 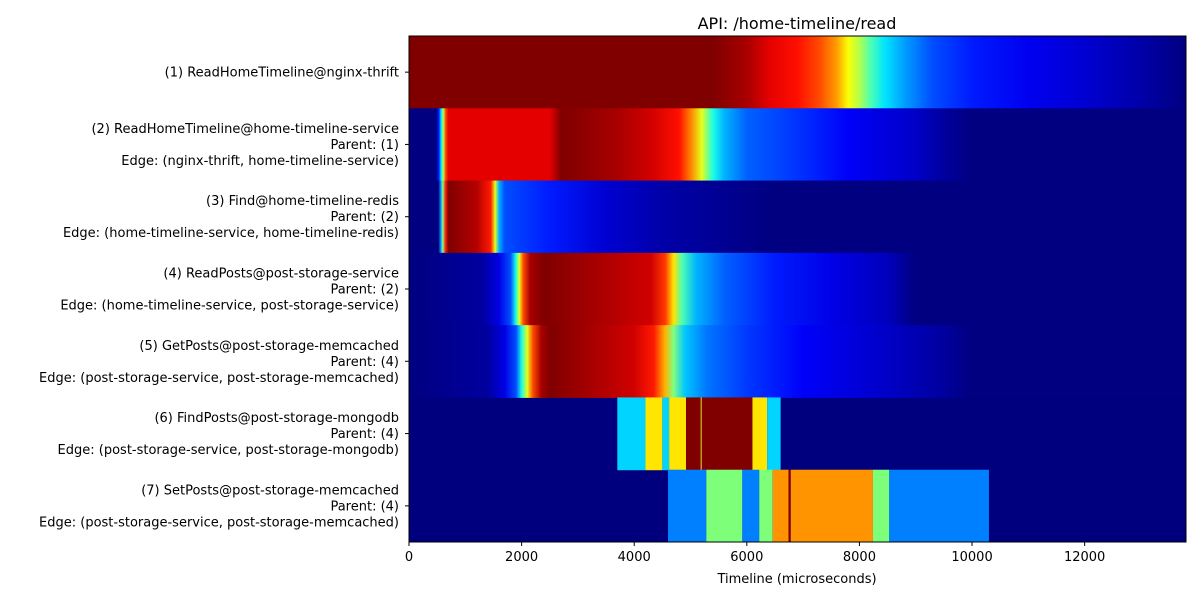 What do you see at coordinates (364, 290) in the screenshot?
I see `row-label-4-line-2: Parent: (2)` at bounding box center [364, 290].